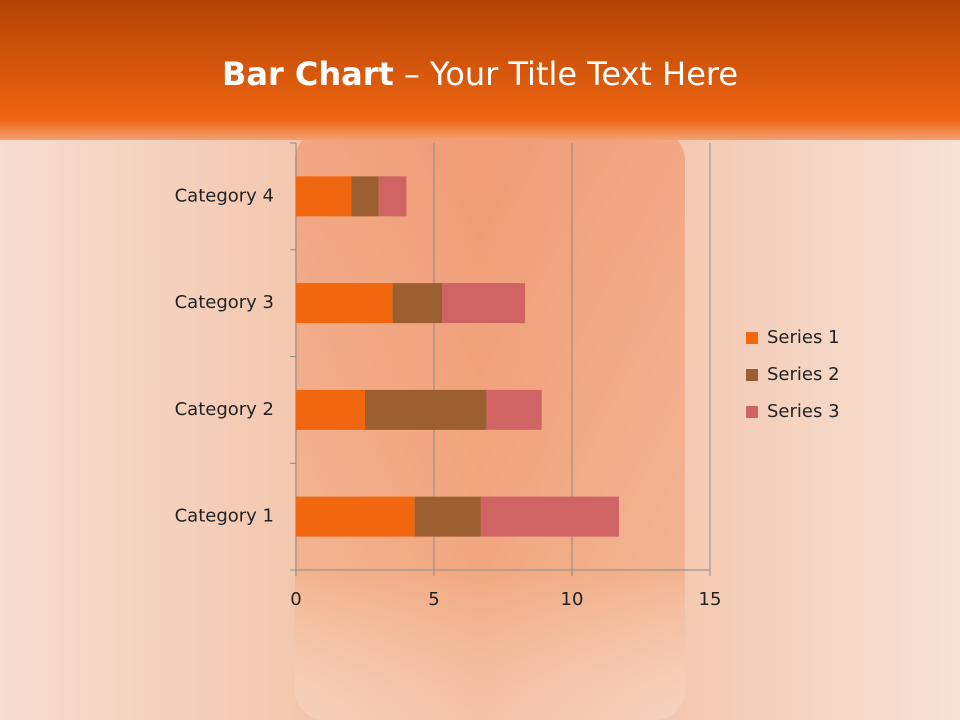 This screenshot has width=960, height=720. Describe the element at coordinates (224, 302) in the screenshot. I see `y-tick-label: Category 3` at that location.